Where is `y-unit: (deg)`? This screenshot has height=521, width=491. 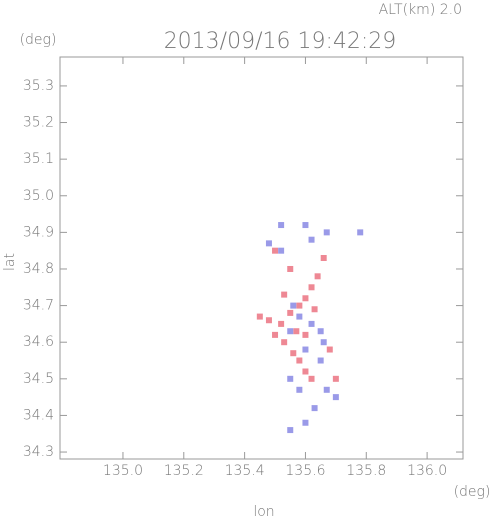 y-unit: (deg) is located at coordinates (38, 40).